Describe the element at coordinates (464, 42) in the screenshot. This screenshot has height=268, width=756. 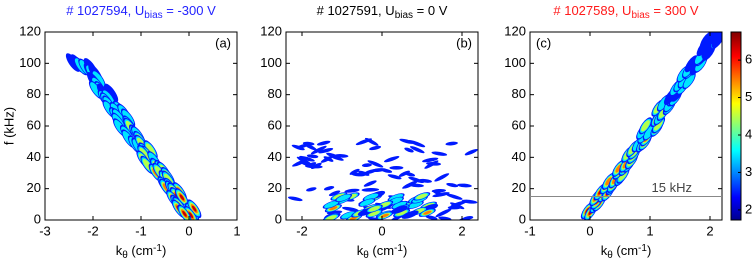
I see `panel-label: (b)` at that location.